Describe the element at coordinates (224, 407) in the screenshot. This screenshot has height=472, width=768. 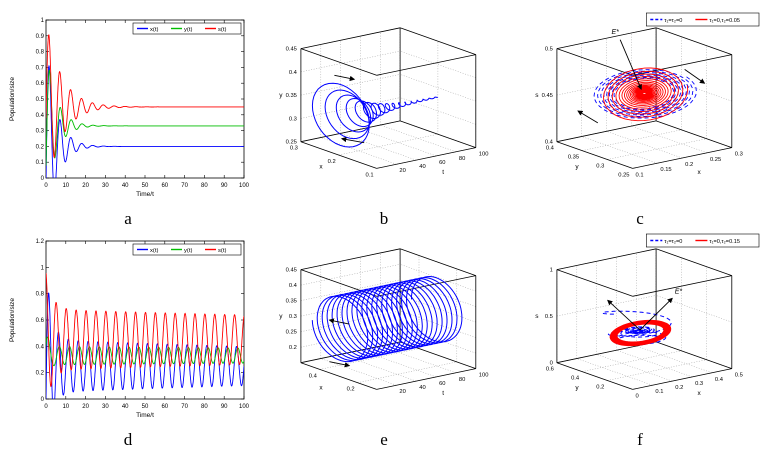
I see `svg-text: 90` at that location.